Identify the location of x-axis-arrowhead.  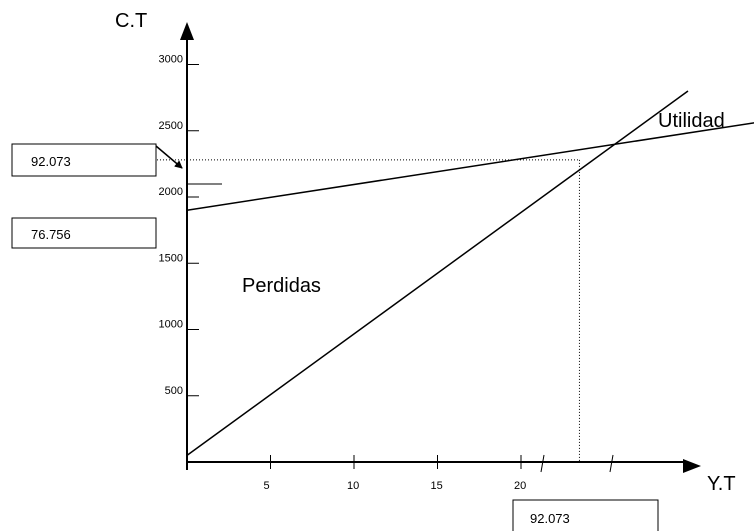
(692, 466).